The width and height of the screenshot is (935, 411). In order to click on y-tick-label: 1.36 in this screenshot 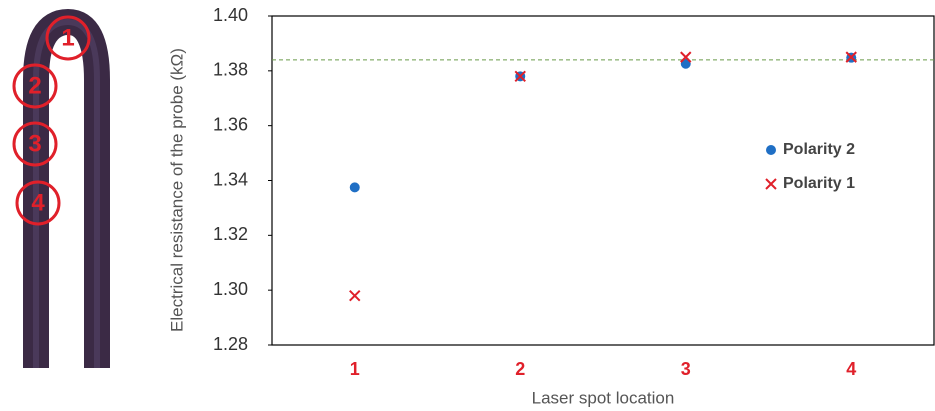, I will do `click(230, 124)`.